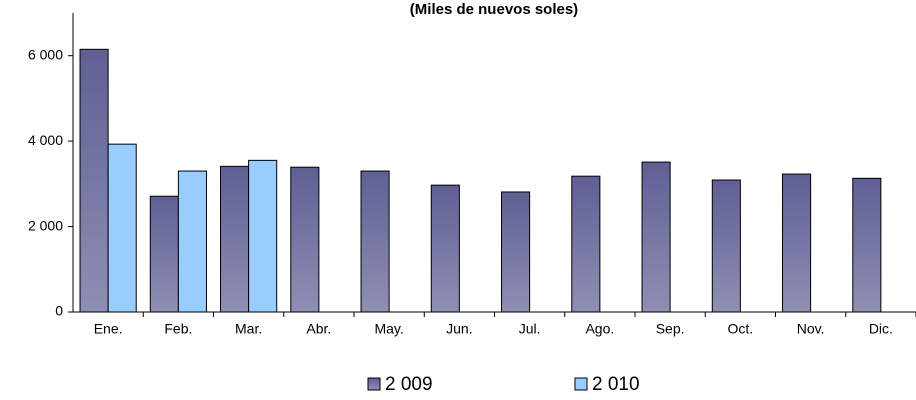 The image size is (916, 400). I want to click on y-tick-label: 4 000, so click(45, 140).